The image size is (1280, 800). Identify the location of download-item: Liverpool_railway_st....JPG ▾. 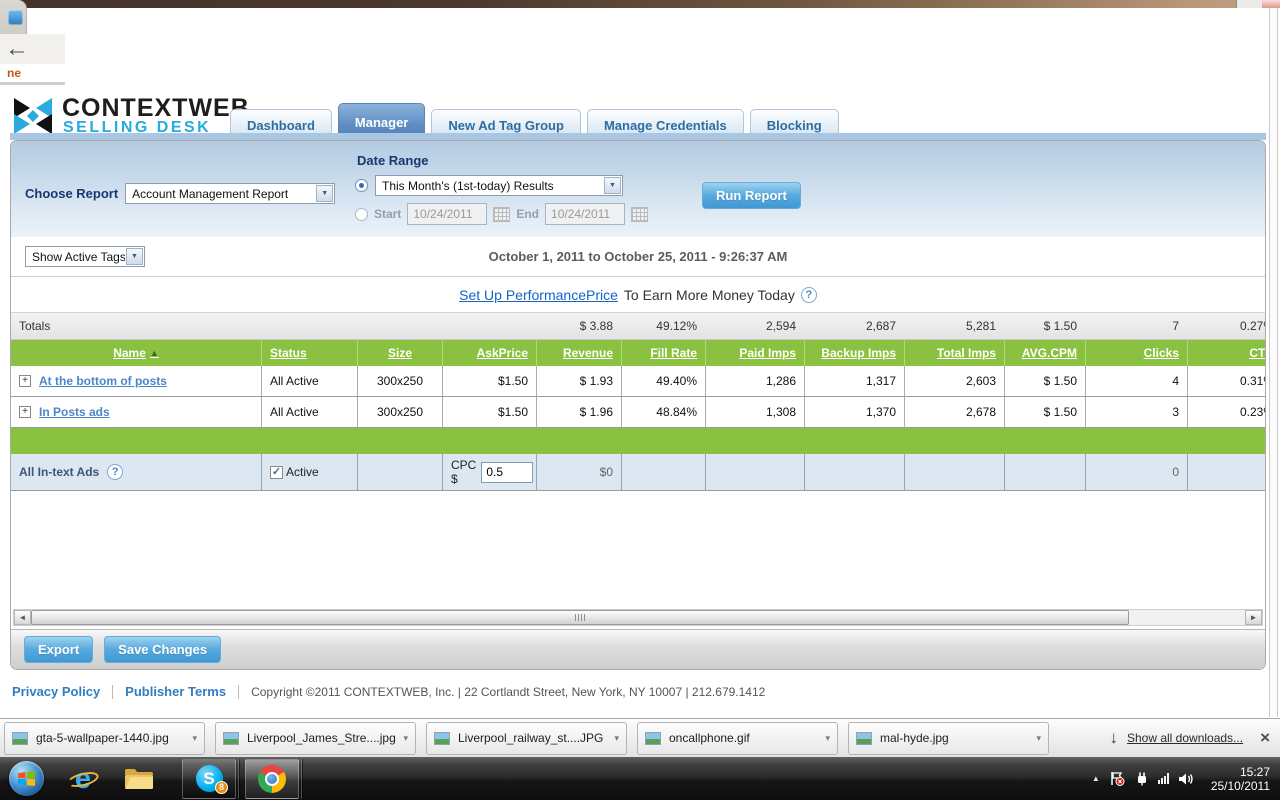
(526, 738).